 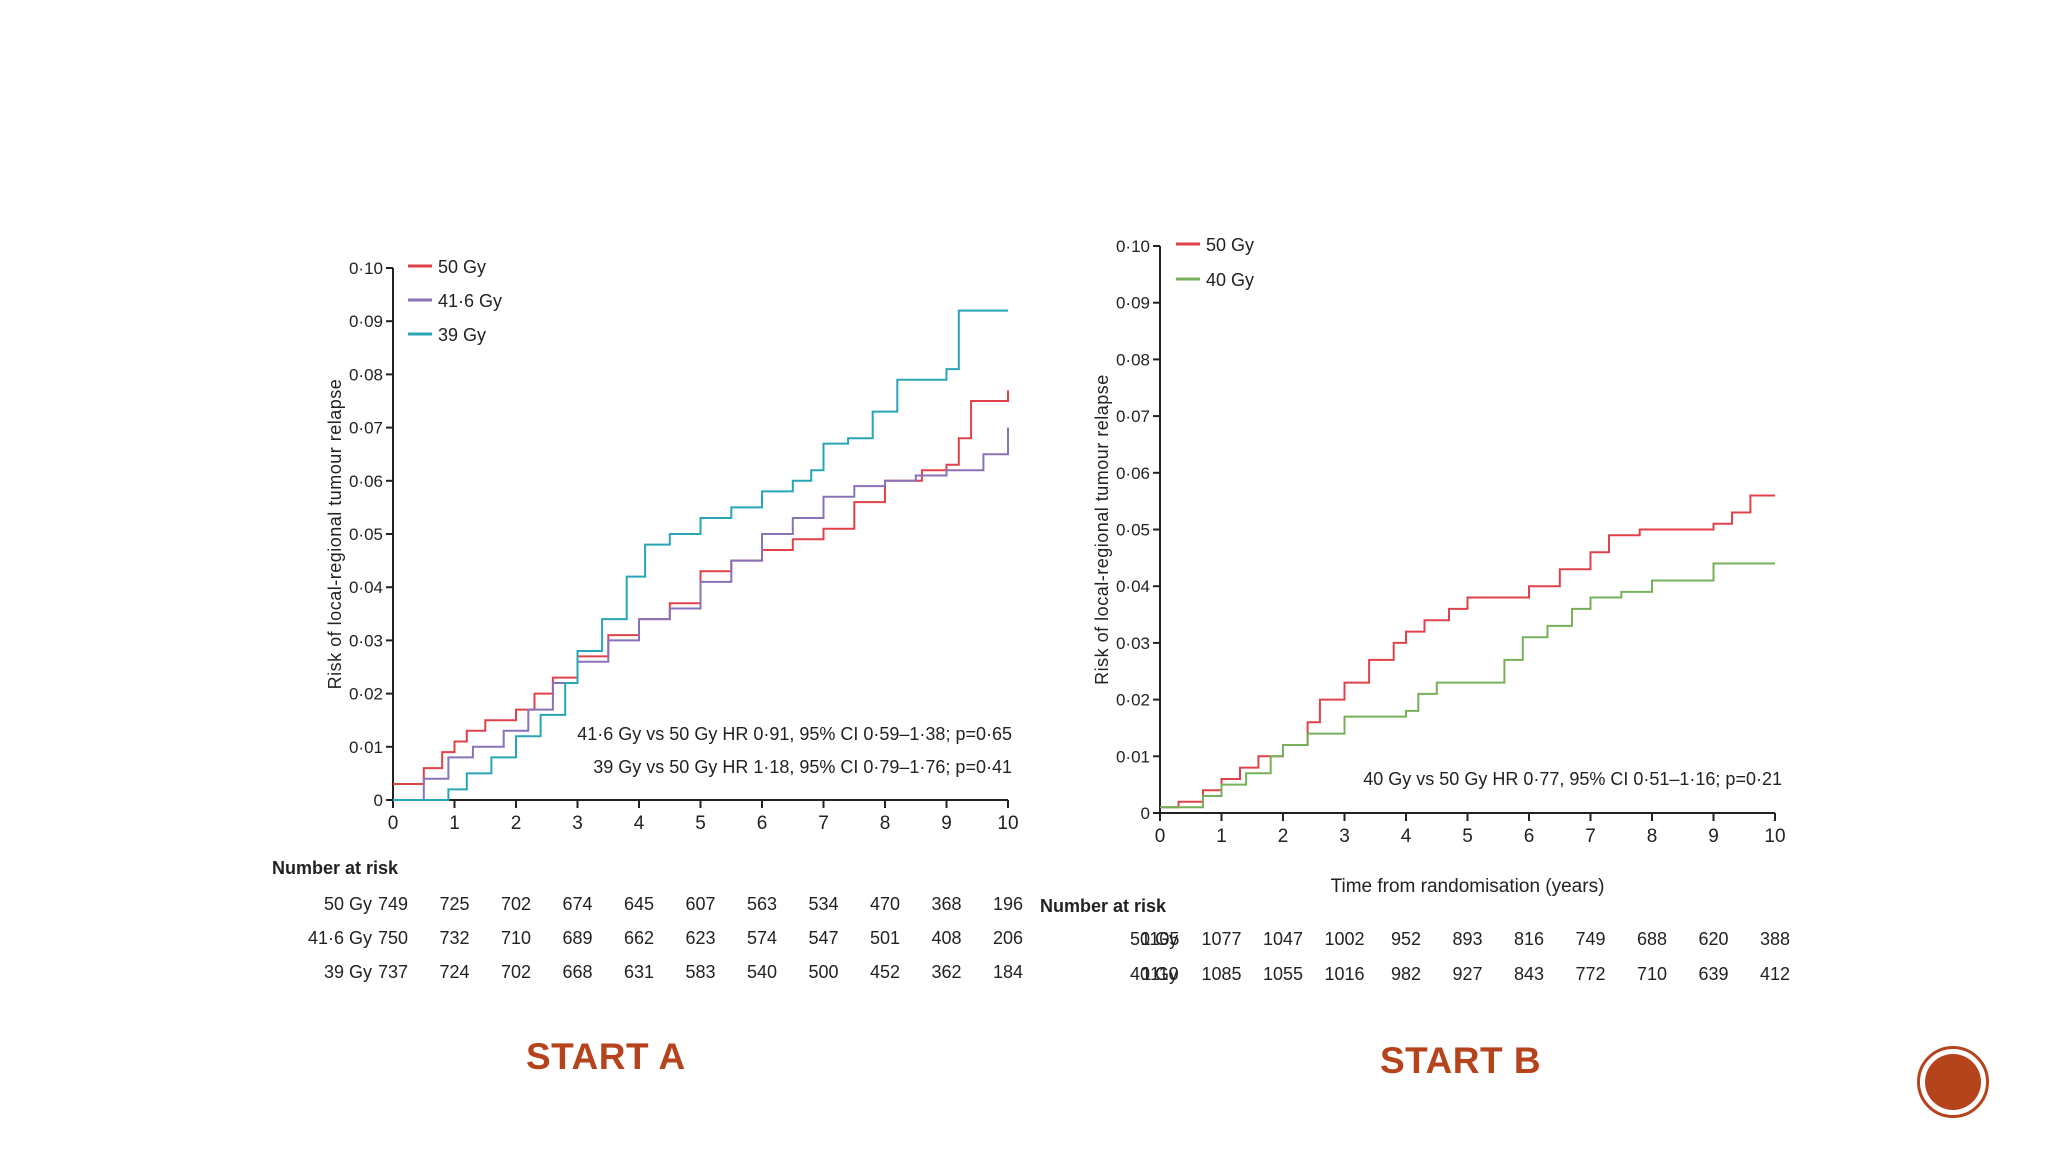 I want to click on risk-row-label: 40 Gy, so click(x=1154, y=974).